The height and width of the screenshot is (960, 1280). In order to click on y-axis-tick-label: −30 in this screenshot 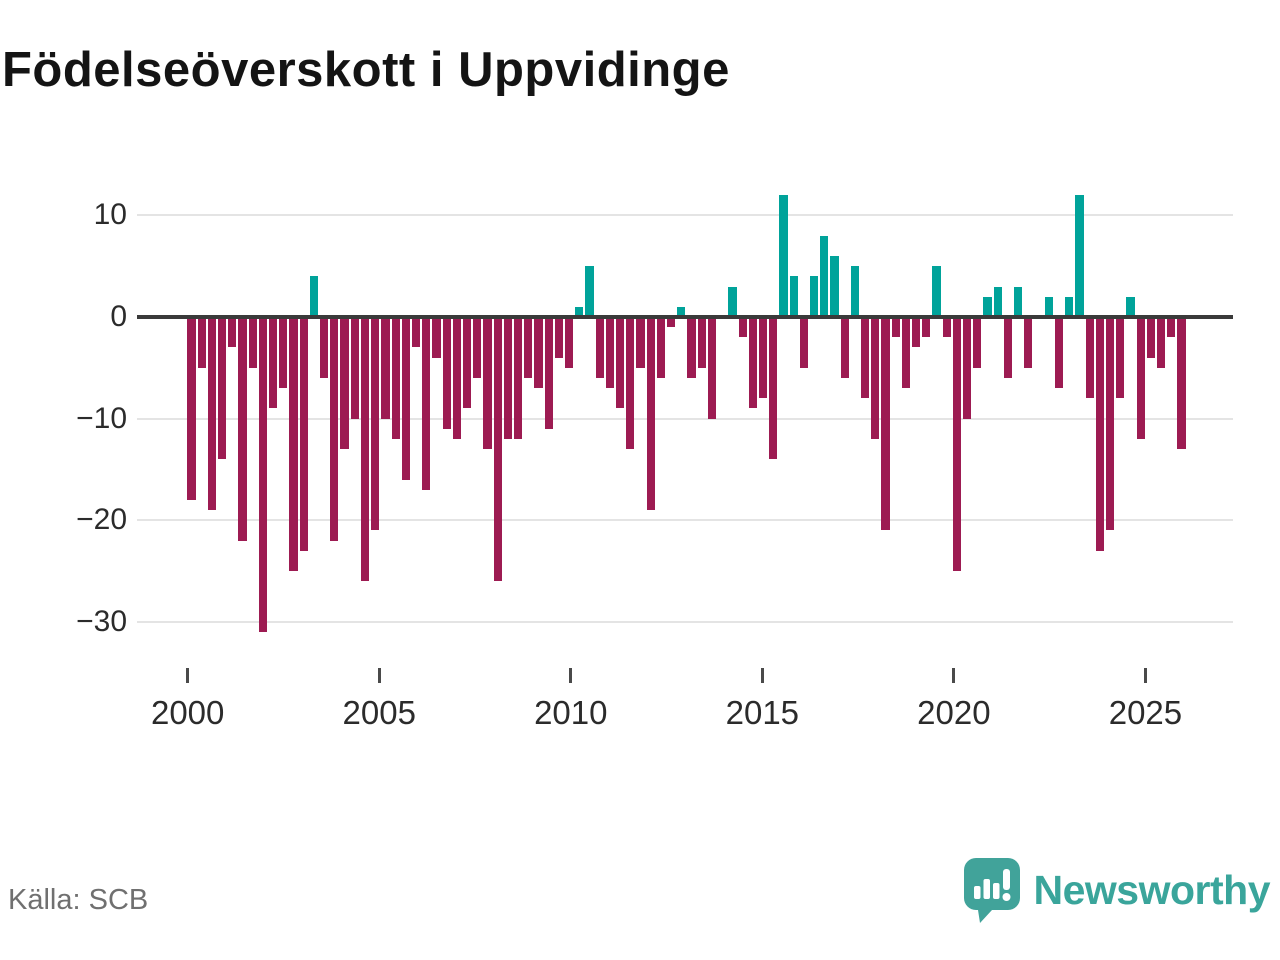, I will do `click(101, 621)`.